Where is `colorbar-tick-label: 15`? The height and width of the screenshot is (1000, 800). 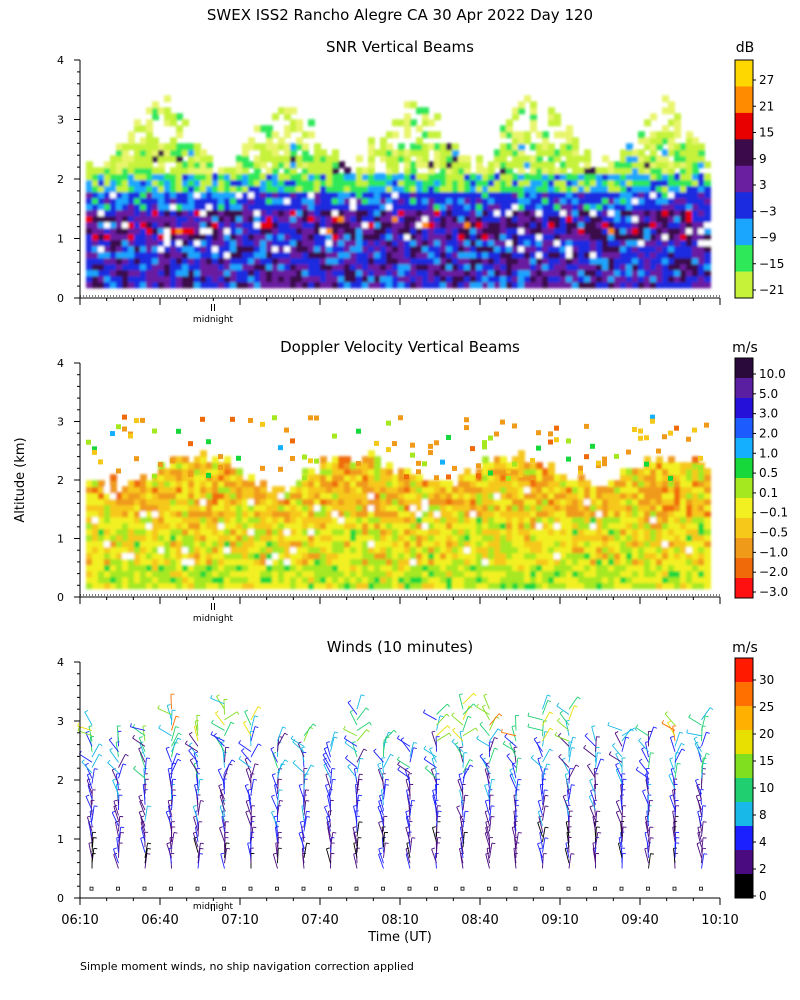 colorbar-tick-label: 15 is located at coordinates (766, 133).